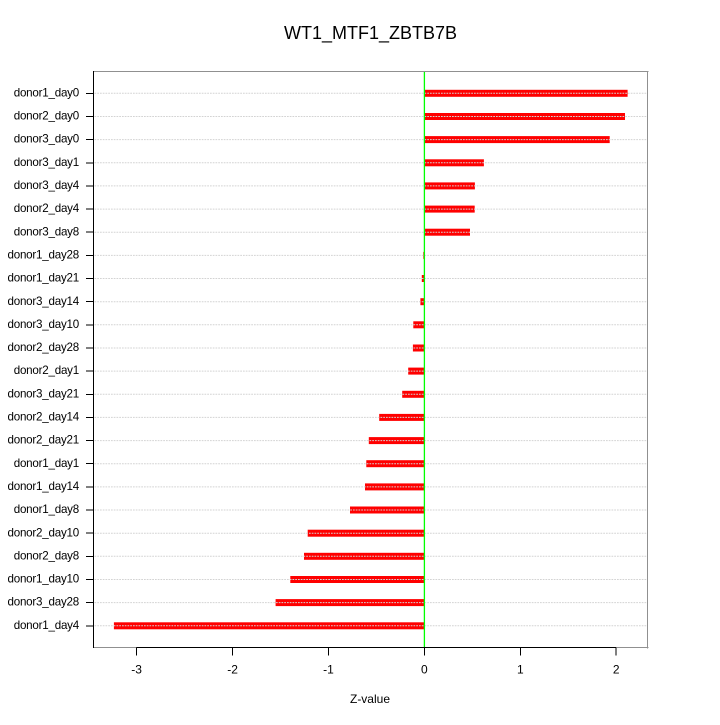  I want to click on svg-text: donor2_day8, so click(46, 555).